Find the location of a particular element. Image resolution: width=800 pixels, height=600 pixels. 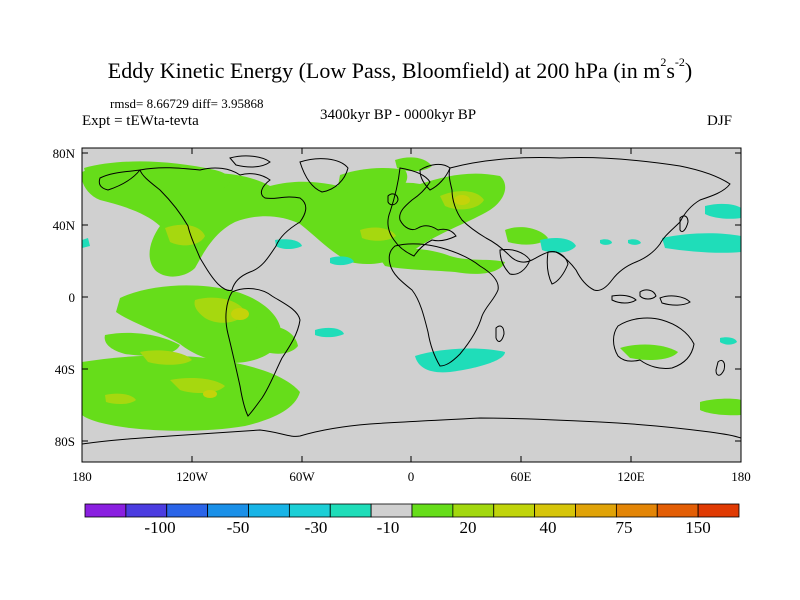

y-tick-label: 0 is located at coordinates (72, 297).